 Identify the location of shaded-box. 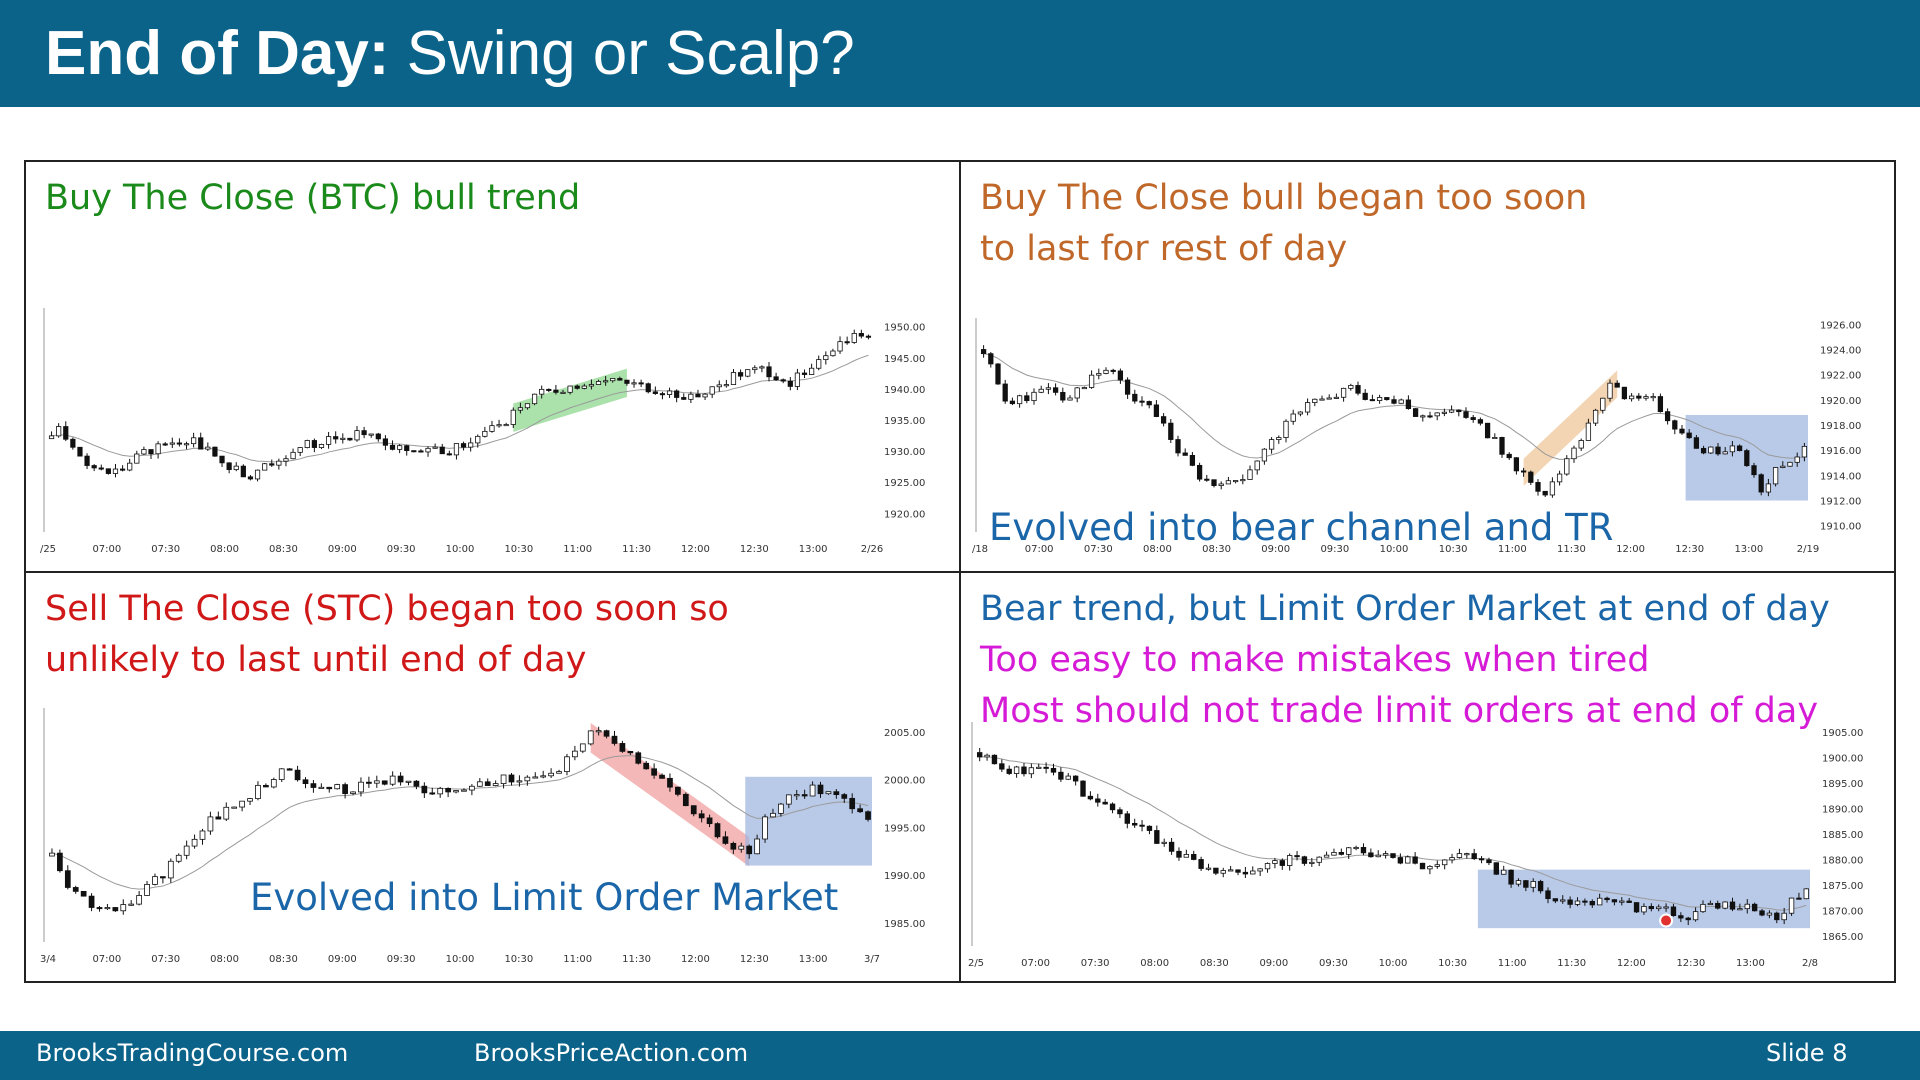
(1643, 899).